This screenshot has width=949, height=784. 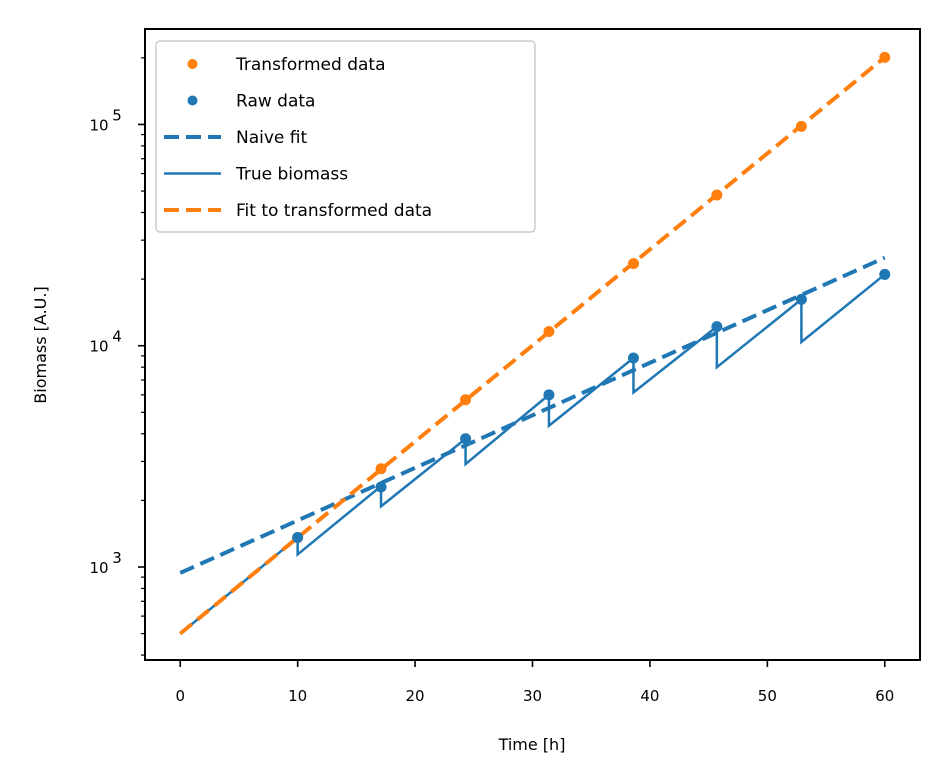 I want to click on y-axis-label: Biomass [A.U.], so click(x=40, y=344).